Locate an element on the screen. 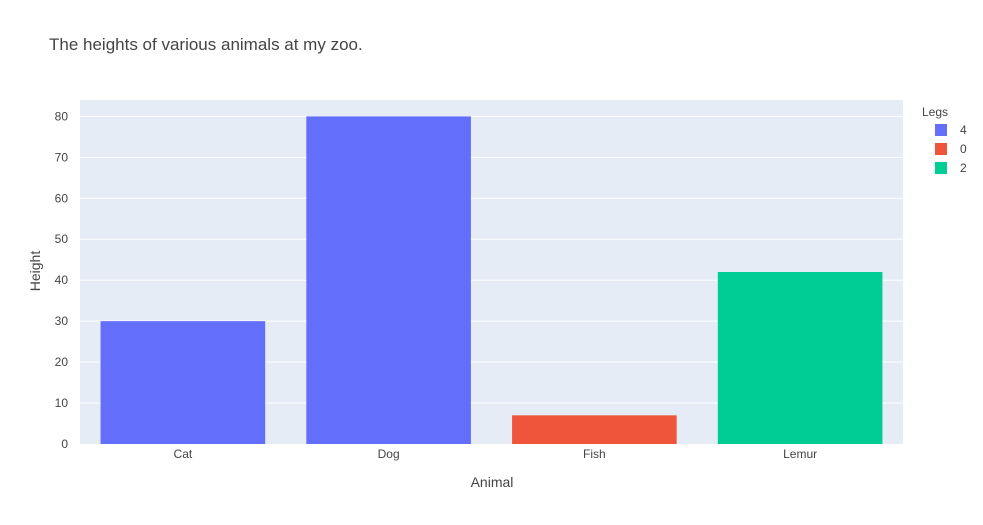 The width and height of the screenshot is (983, 525). x-tick-label-cat: Cat is located at coordinates (183, 454).